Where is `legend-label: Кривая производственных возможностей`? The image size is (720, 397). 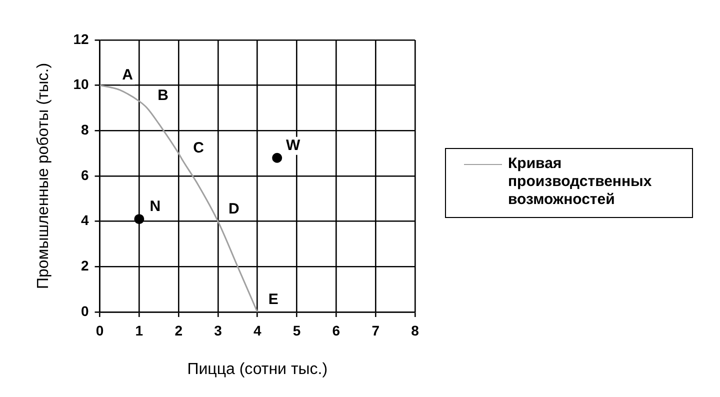 legend-label: Кривая производственных возможностей is located at coordinates (580, 182).